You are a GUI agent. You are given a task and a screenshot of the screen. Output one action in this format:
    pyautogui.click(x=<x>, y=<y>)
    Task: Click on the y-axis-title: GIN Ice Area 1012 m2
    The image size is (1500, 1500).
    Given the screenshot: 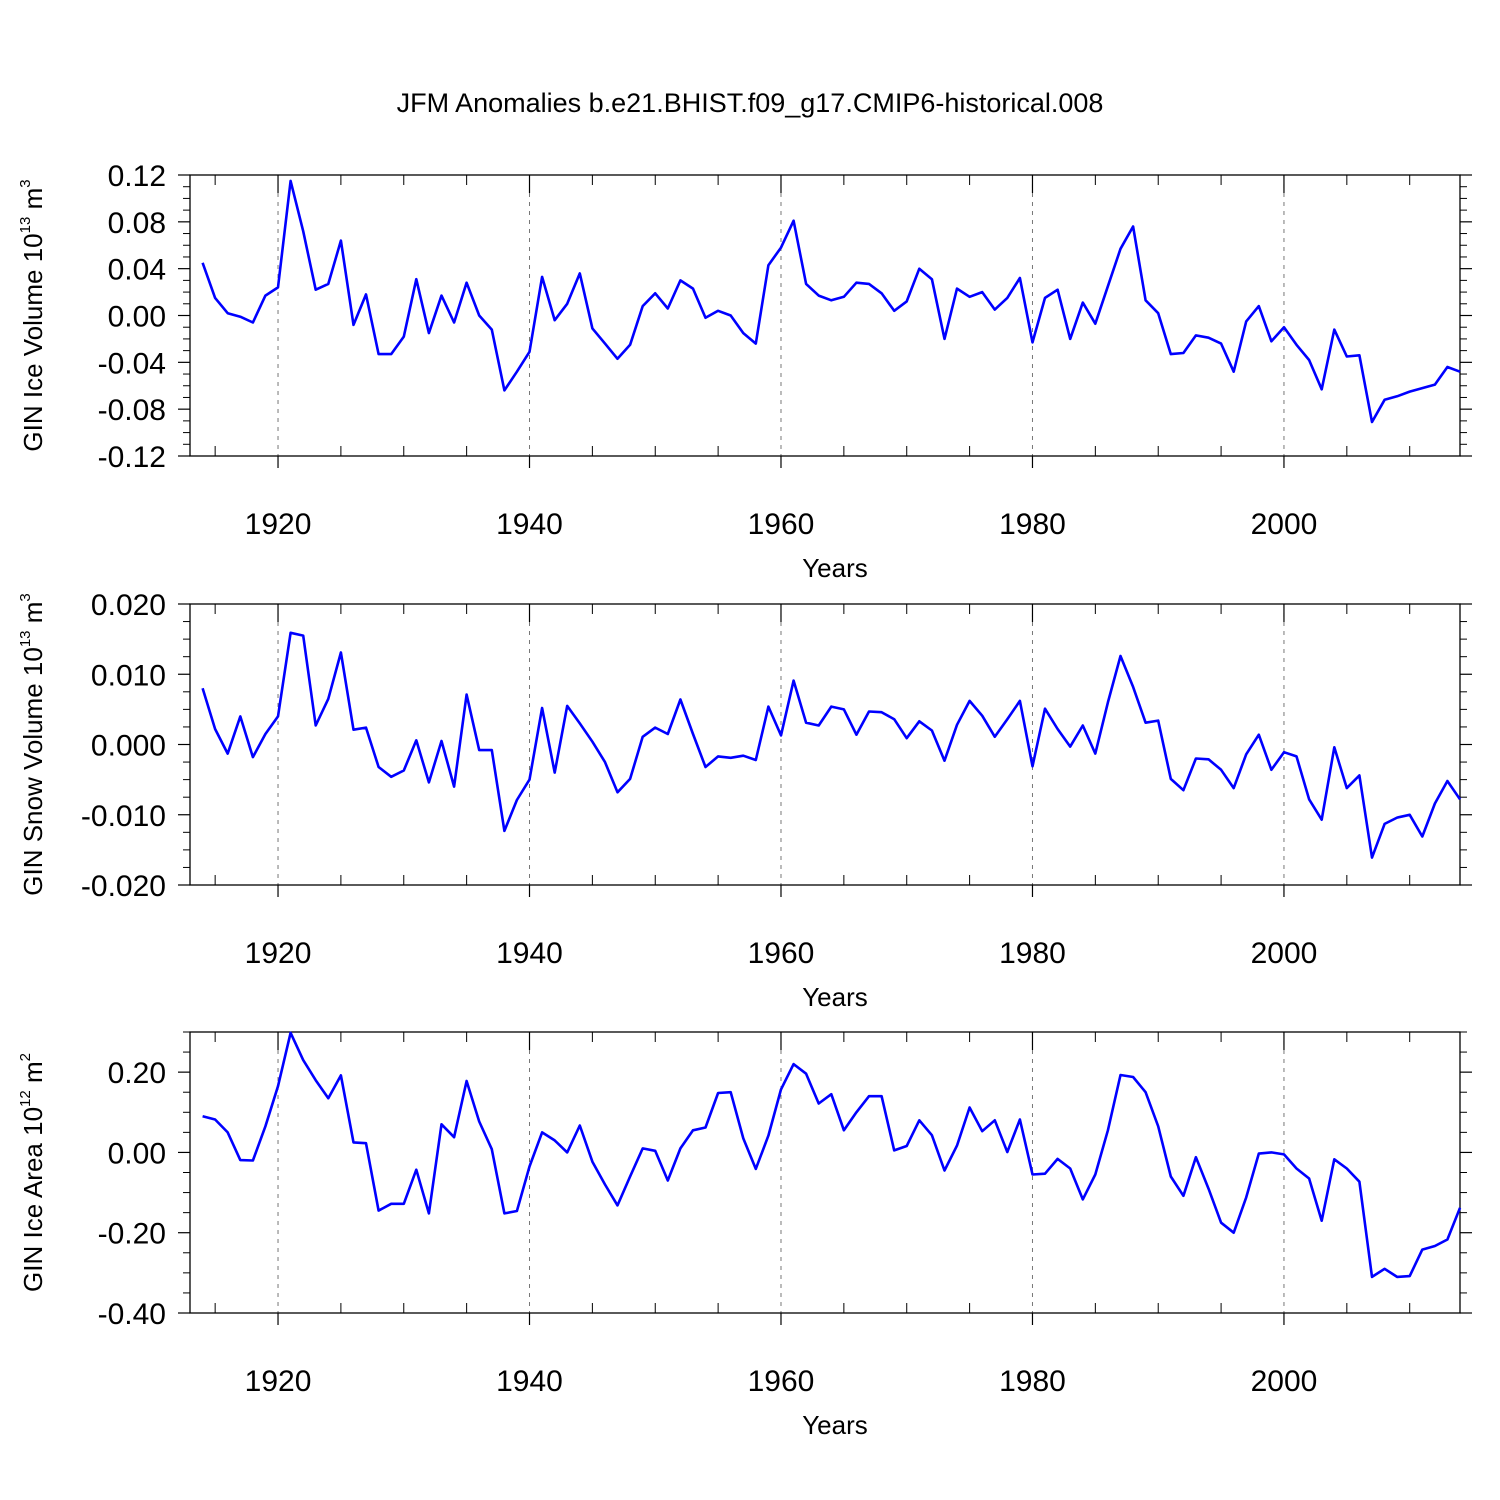 What is the action you would take?
    pyautogui.click(x=32, y=1172)
    